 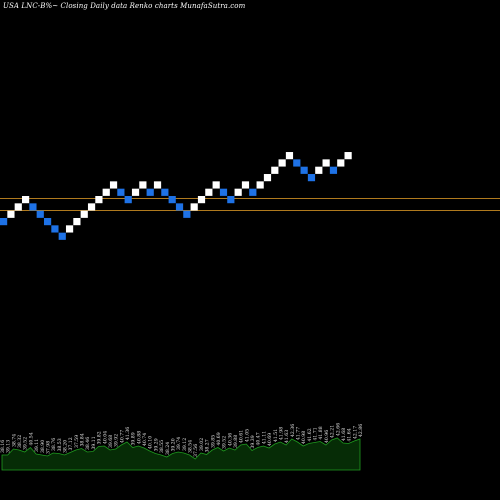 I want to click on volume-label: 39.85, so click(x=213, y=441).